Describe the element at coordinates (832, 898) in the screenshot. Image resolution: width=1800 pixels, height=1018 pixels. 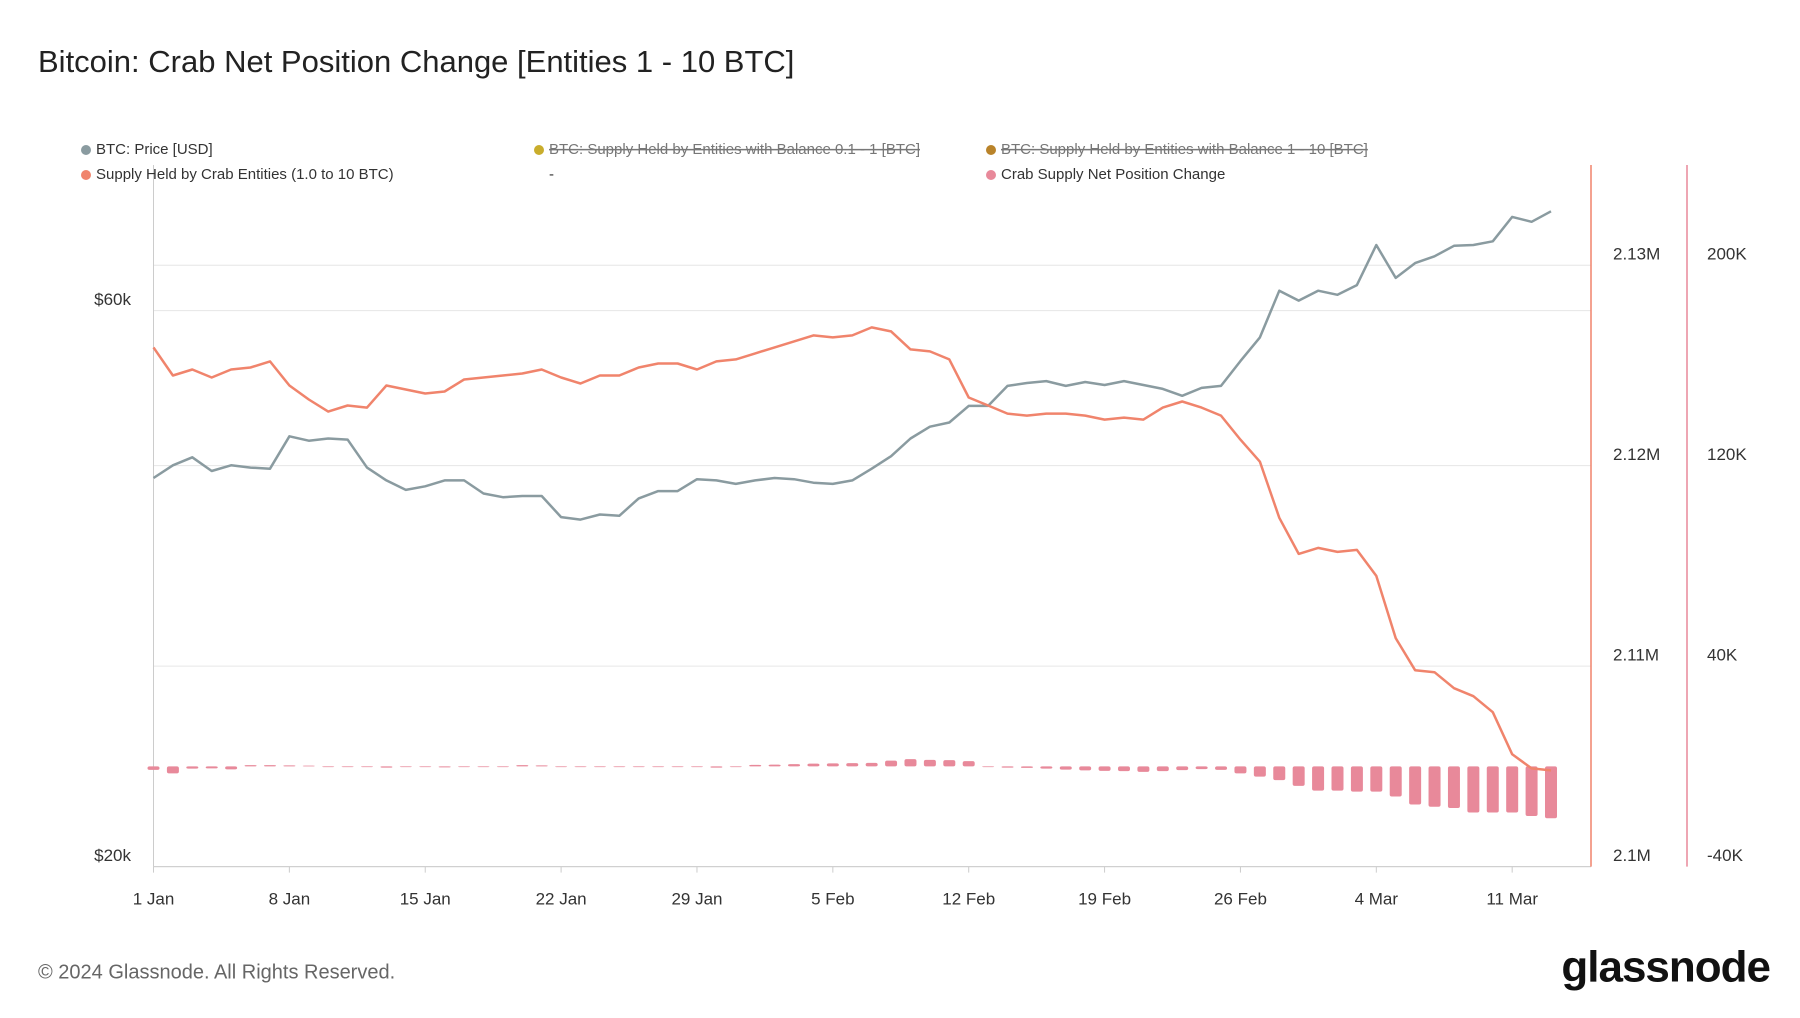
I see `x-tick-label: 5 Feb` at that location.